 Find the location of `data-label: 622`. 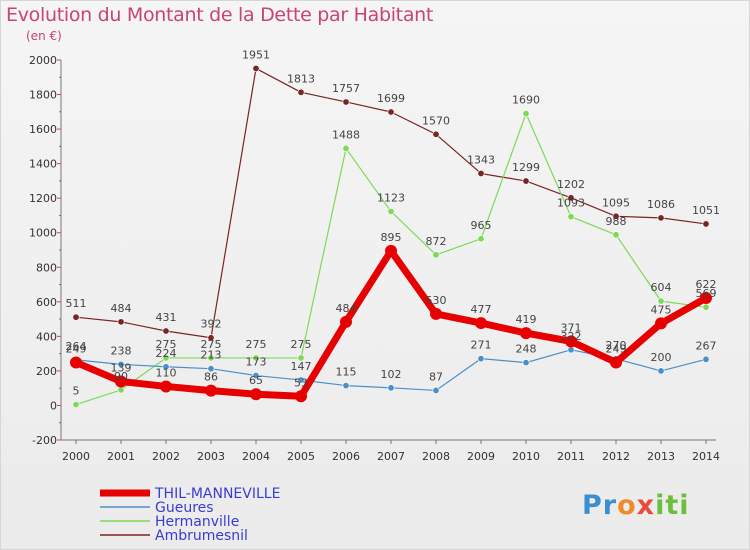

data-label: 622 is located at coordinates (706, 284).